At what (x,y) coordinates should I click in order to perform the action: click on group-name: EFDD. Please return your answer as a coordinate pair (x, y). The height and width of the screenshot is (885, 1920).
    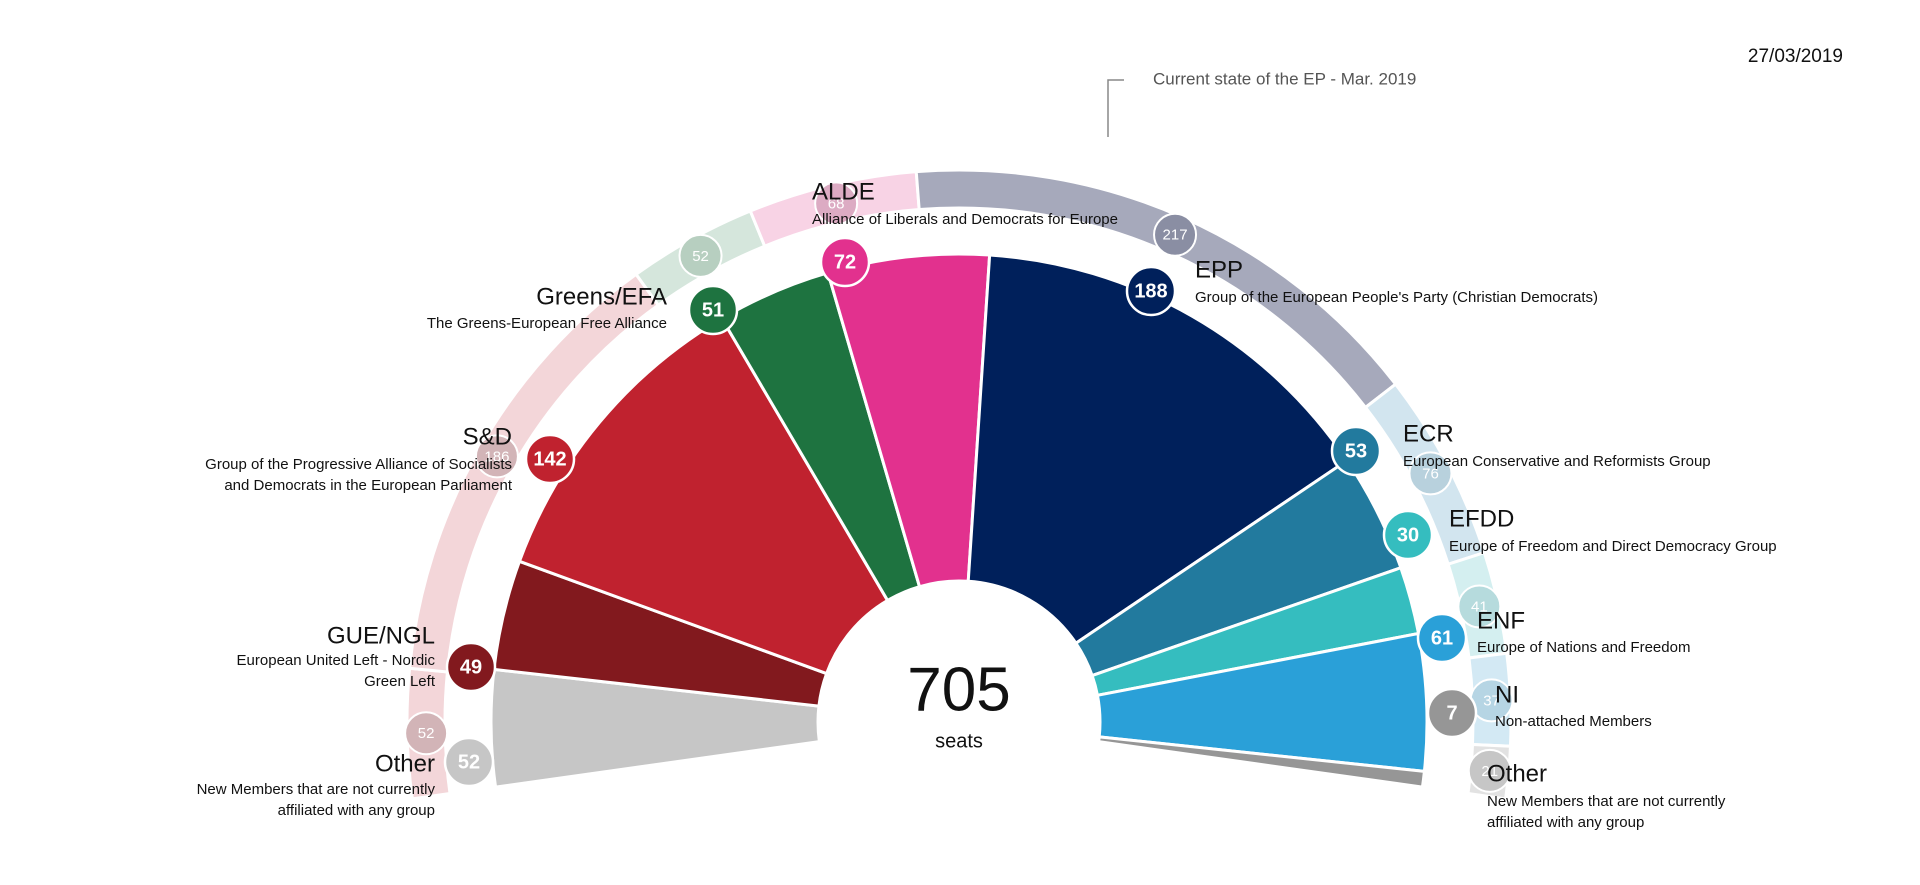
    Looking at the image, I should click on (1481, 518).